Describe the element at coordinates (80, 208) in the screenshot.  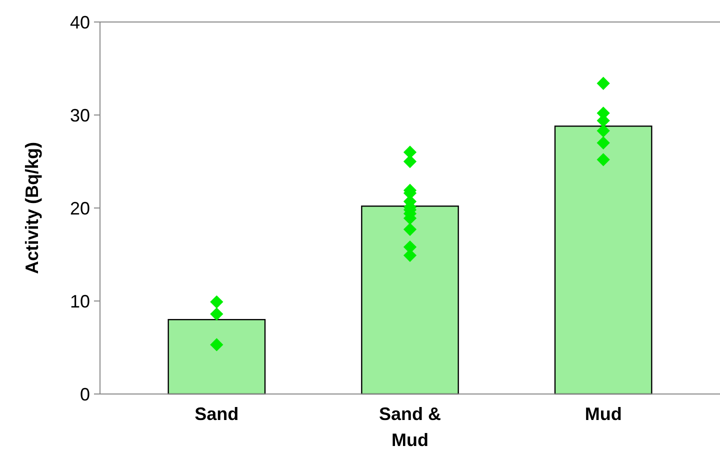
I see `y-tick-label: 20` at that location.